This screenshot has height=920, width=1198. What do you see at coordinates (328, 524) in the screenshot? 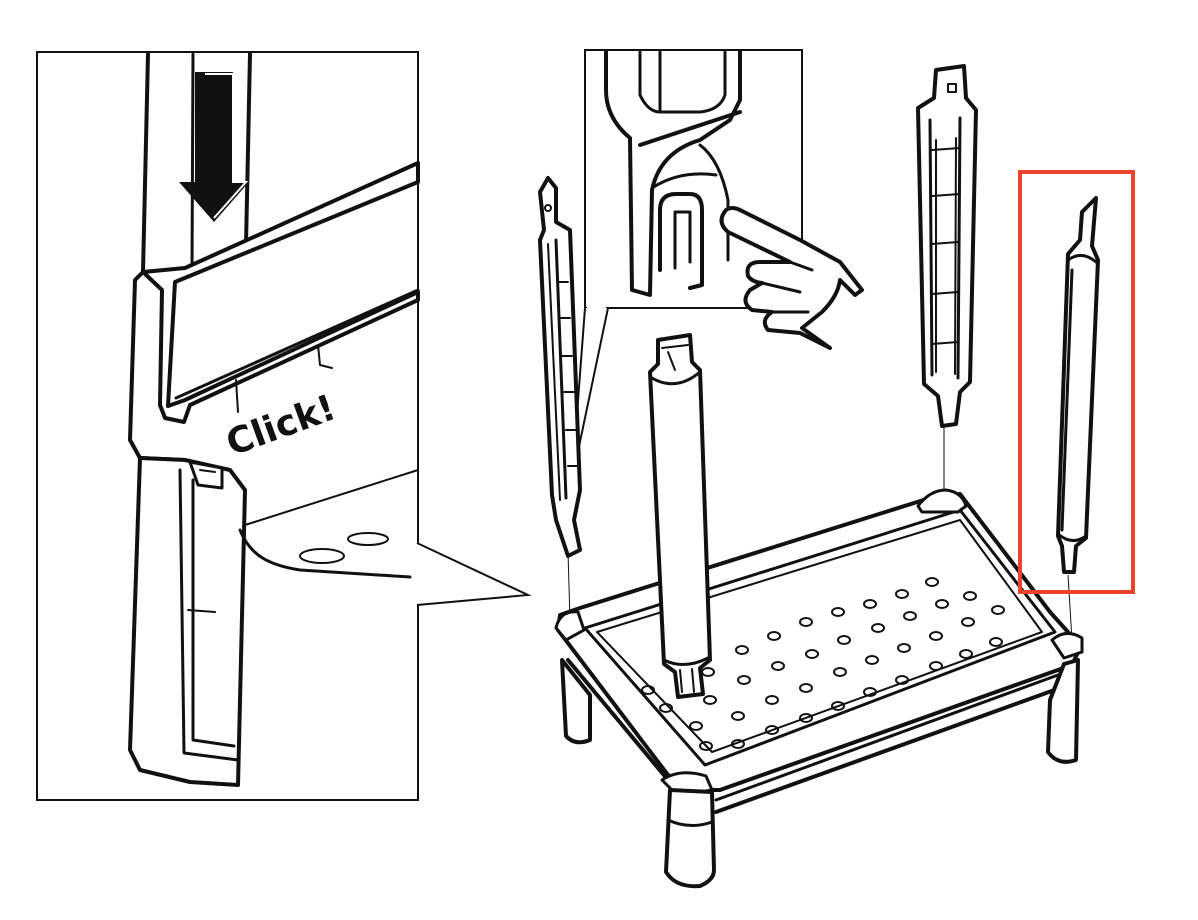
I see `basket-floor-detail` at bounding box center [328, 524].